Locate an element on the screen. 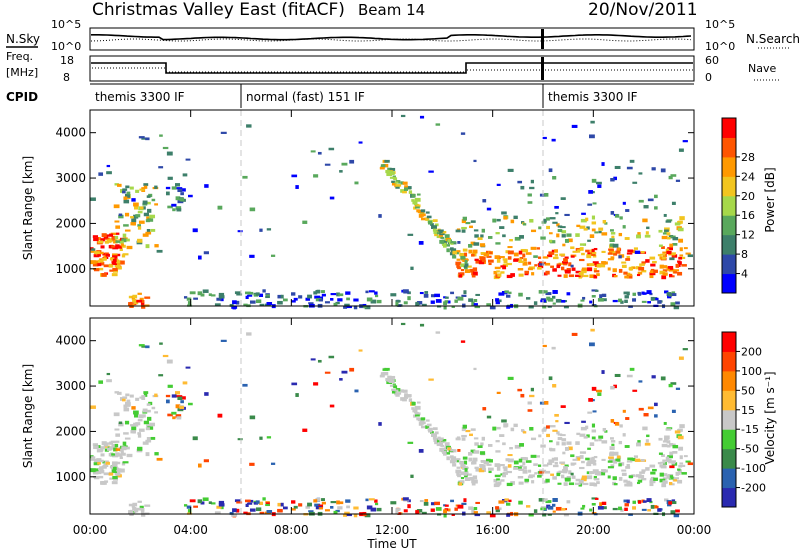 Image resolution: width=800 pixels, height=554 pixels. date-title: 20/Nov/2011 is located at coordinates (643, 10).